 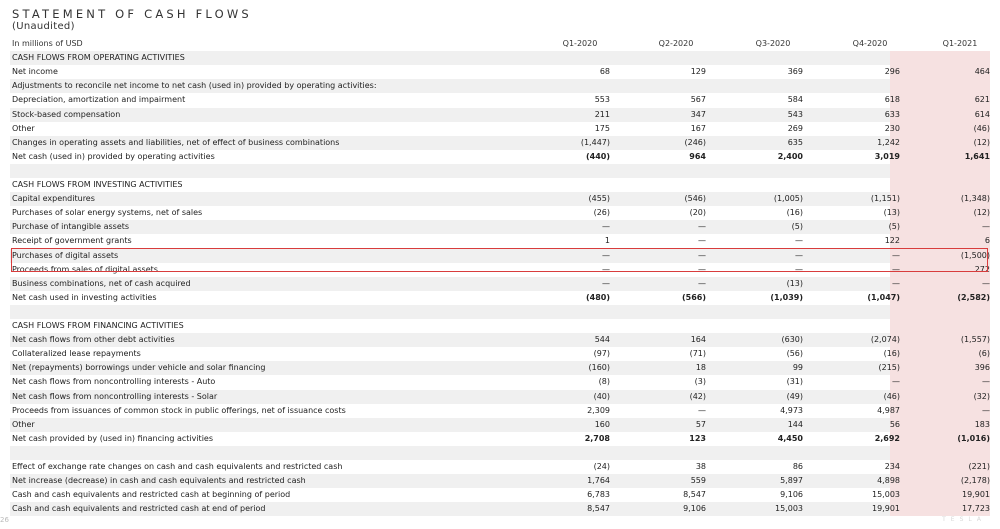 I want to click on row-label: Net cash used in investing activities, so click(x=84, y=297).